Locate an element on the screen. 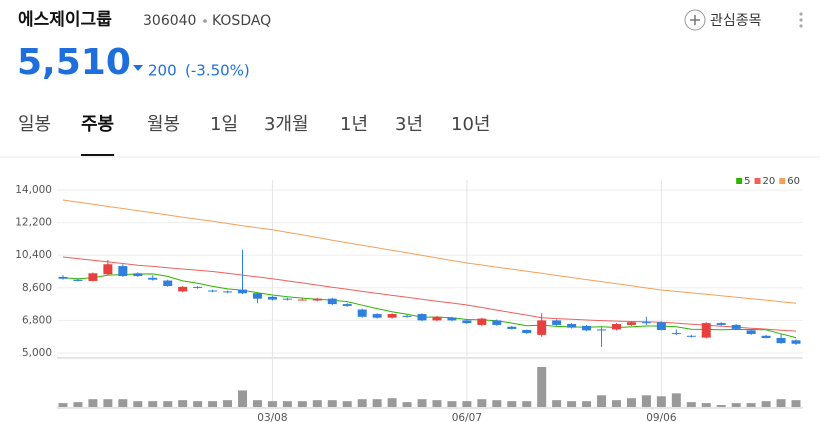 The height and width of the screenshot is (422, 820). stock-title: 에스제이그룹 is located at coordinates (65, 20).